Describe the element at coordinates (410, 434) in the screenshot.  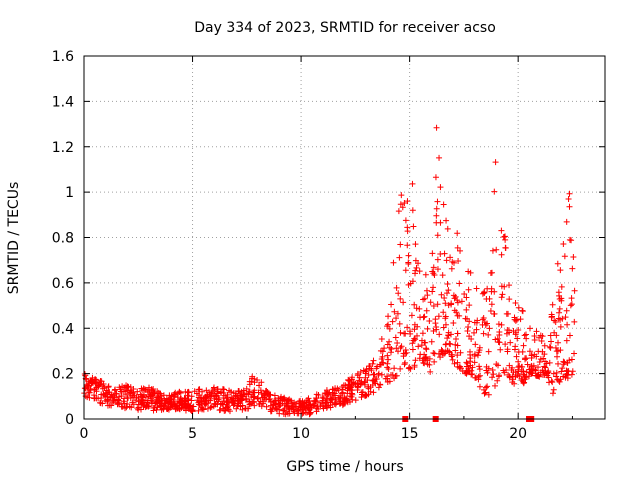
I see `x-tick-label: 15` at that location.